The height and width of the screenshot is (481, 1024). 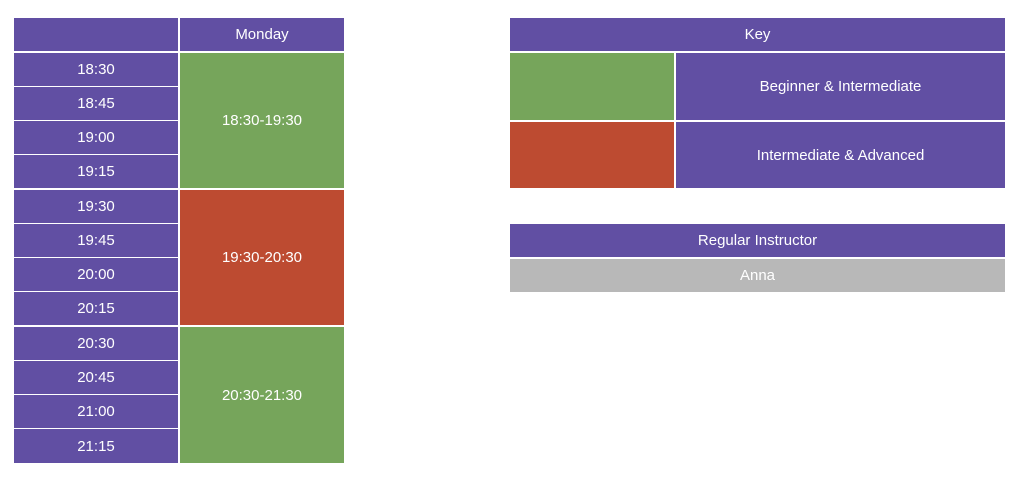 I want to click on time-slot-1845: 18:45, so click(x=96, y=103).